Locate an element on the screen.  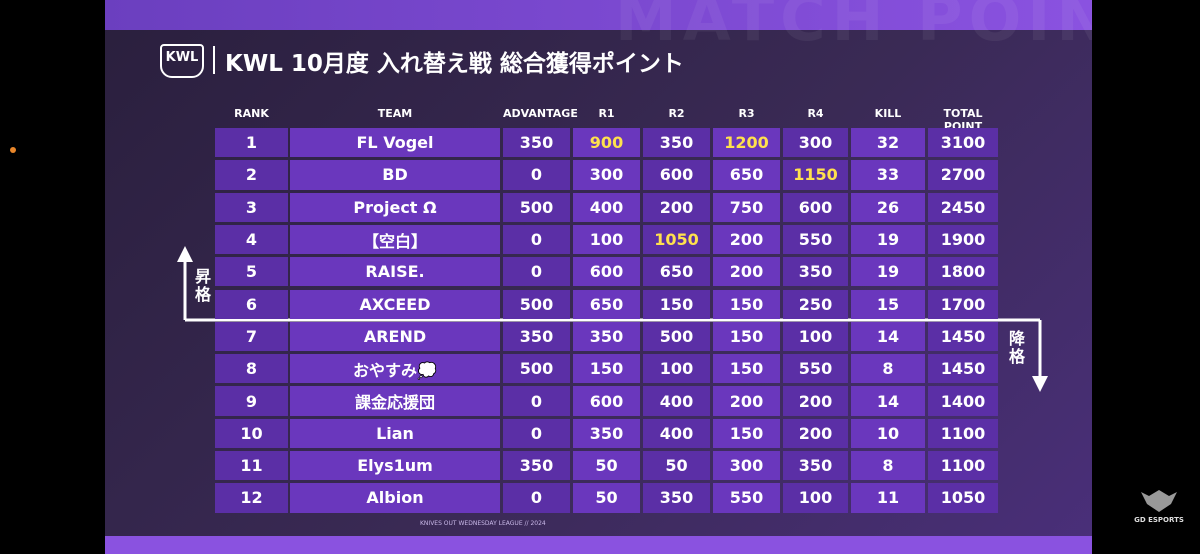
bottom-bar is located at coordinates (598, 545).